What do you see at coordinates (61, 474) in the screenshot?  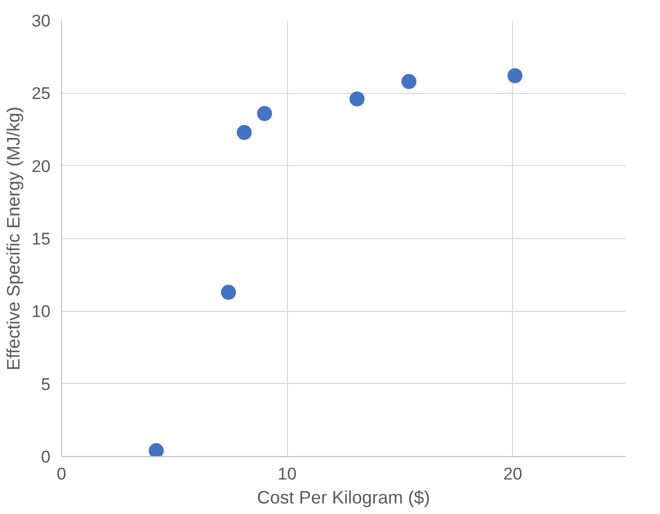 I see `x-tick-label: 0` at bounding box center [61, 474].